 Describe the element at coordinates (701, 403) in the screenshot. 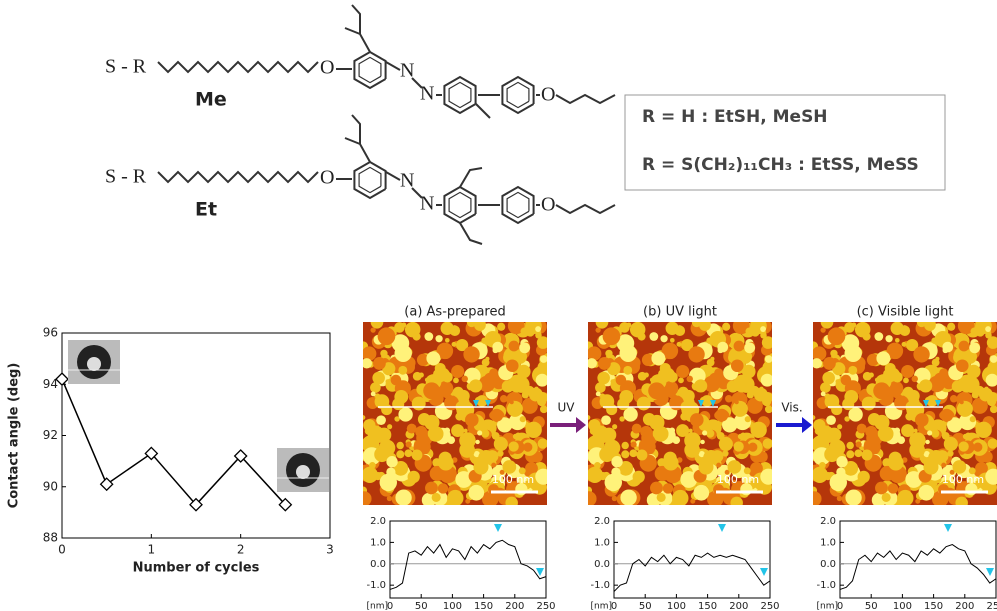

I see `cursor` at that location.